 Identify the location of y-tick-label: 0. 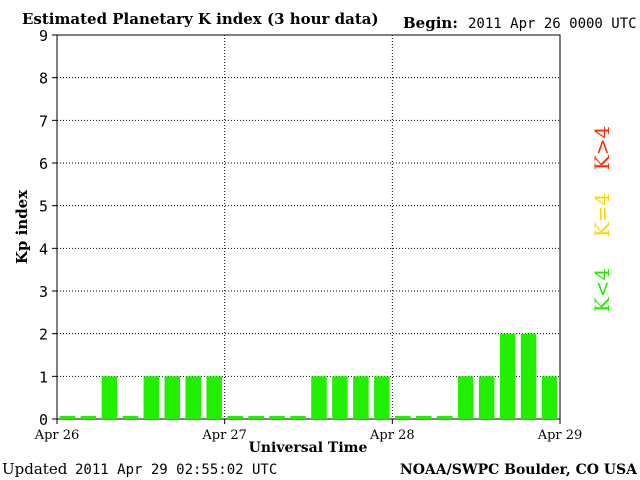
(43, 420).